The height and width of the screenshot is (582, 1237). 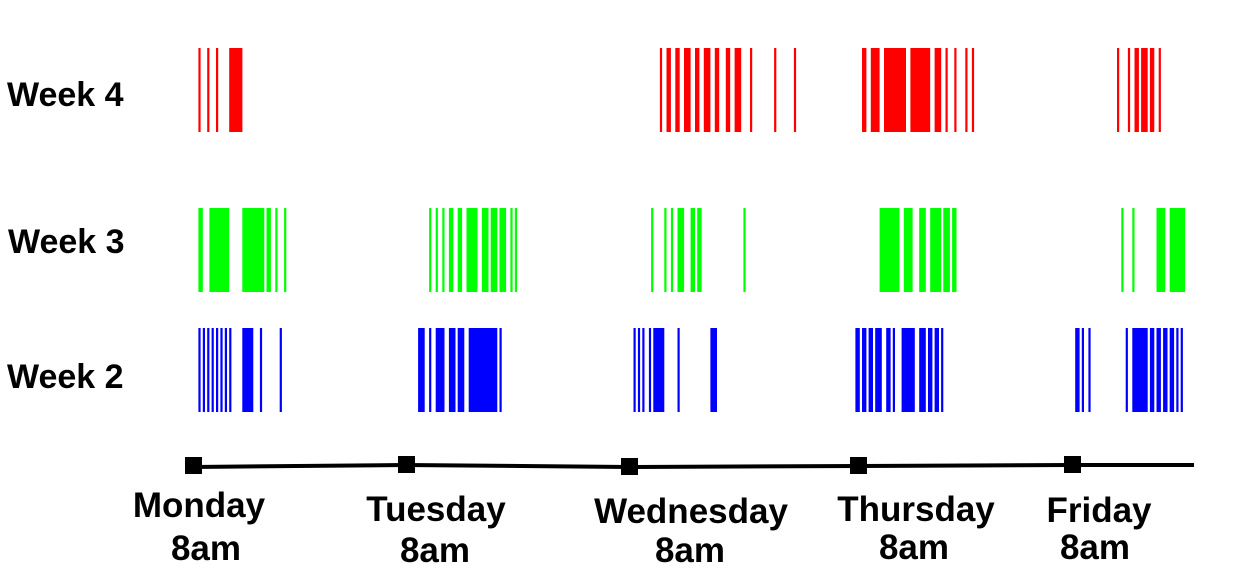 What do you see at coordinates (193, 465) in the screenshot?
I see `axis-tick-monday` at bounding box center [193, 465].